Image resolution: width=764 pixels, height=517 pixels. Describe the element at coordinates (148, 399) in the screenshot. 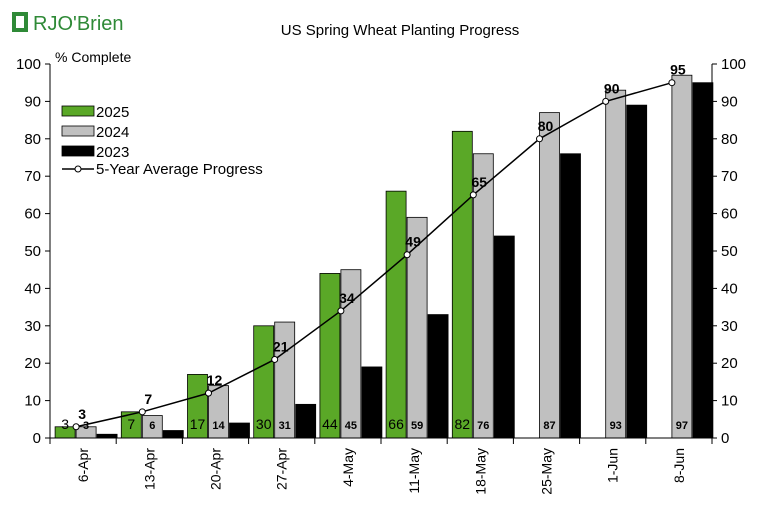

I see `avg-label-1: 7` at that location.